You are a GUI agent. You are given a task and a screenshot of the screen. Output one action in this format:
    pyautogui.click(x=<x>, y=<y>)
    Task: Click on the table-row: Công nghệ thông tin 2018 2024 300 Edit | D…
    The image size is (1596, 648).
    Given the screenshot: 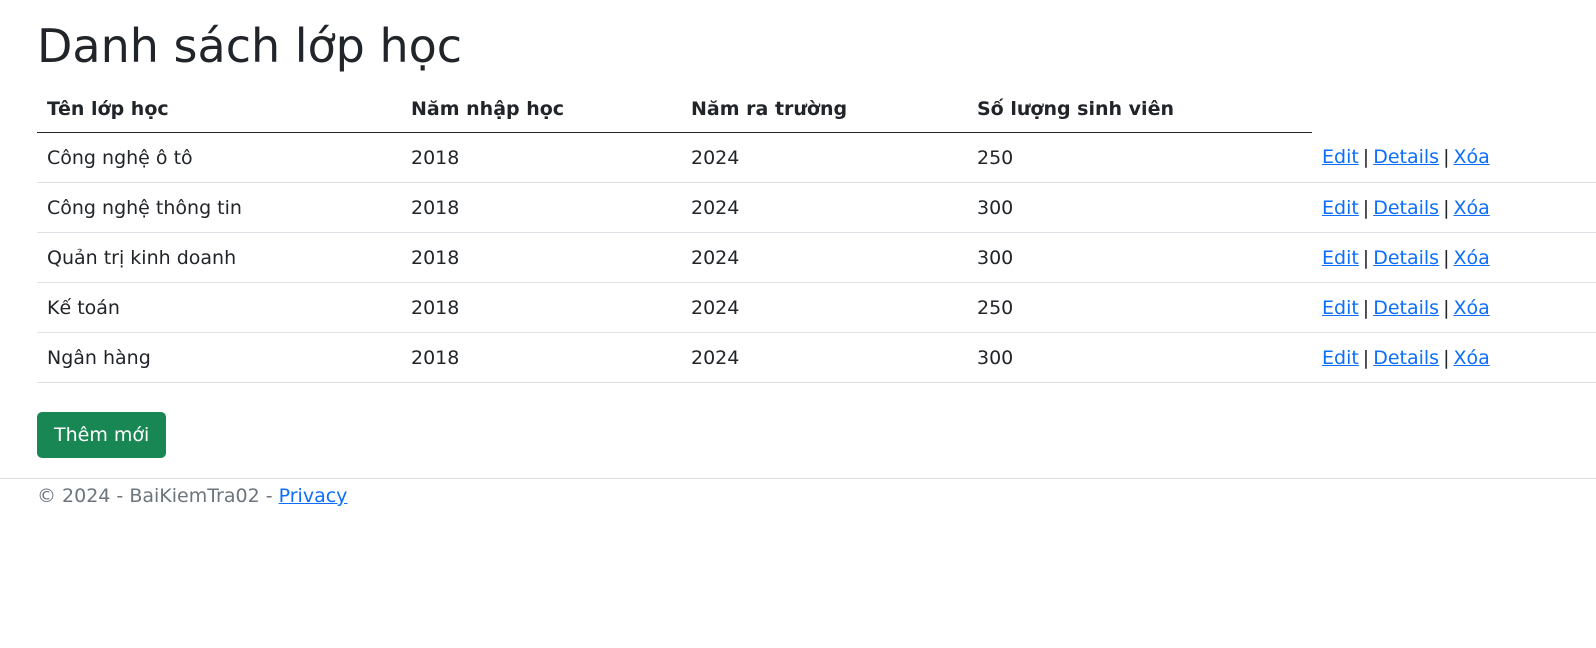 What is the action you would take?
    pyautogui.click(x=816, y=207)
    